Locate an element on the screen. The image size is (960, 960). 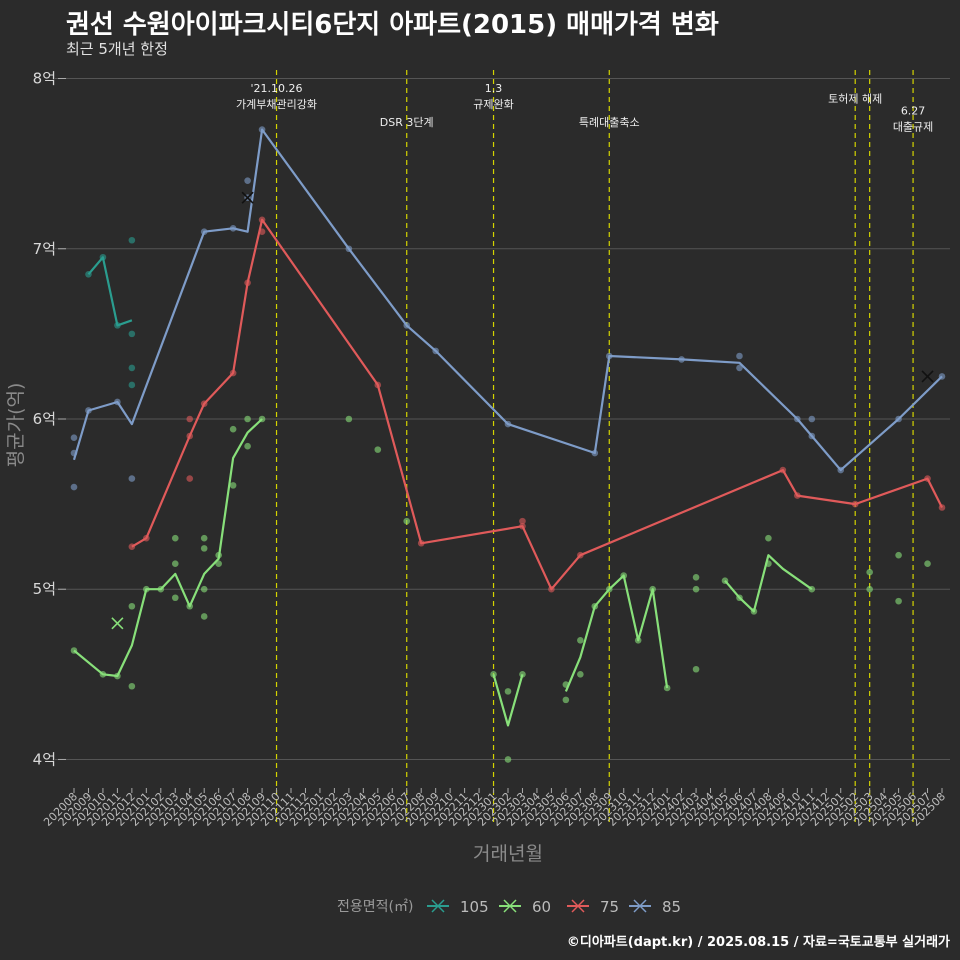
y-tick-label: 6억 is located at coordinates (44, 419).